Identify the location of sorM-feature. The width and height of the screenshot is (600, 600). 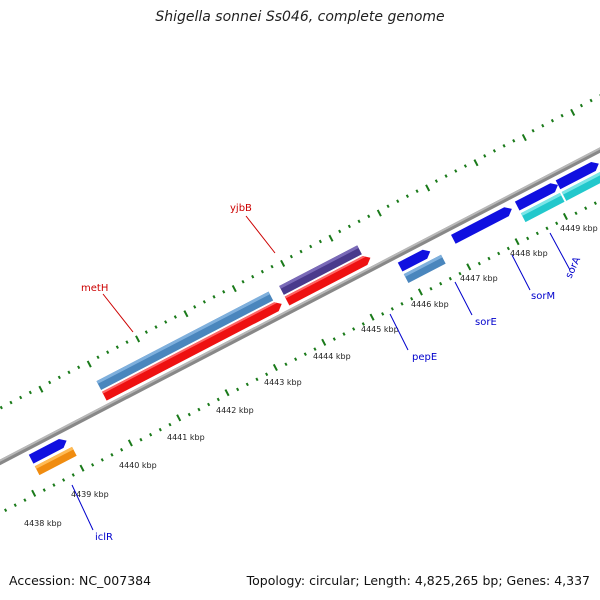
(537, 195).